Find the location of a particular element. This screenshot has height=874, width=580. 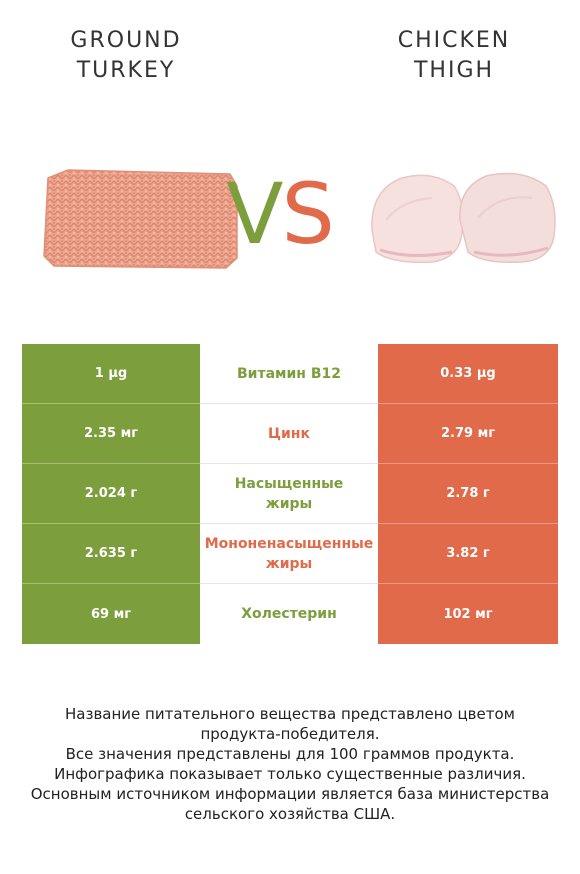

food-title-left-line1: GROUND is located at coordinates (126, 40).